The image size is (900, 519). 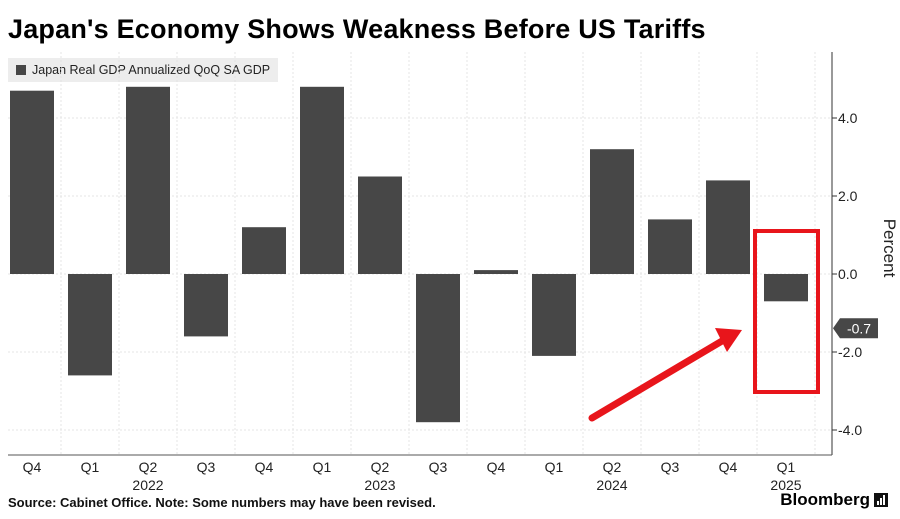 What do you see at coordinates (850, 352) in the screenshot?
I see `y-tick-label: -2.0` at bounding box center [850, 352].